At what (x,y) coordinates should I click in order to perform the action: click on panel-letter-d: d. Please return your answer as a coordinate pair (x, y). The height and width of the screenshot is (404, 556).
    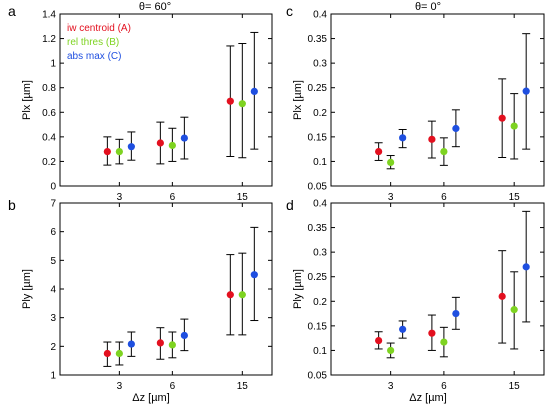
    Looking at the image, I should click on (290, 205).